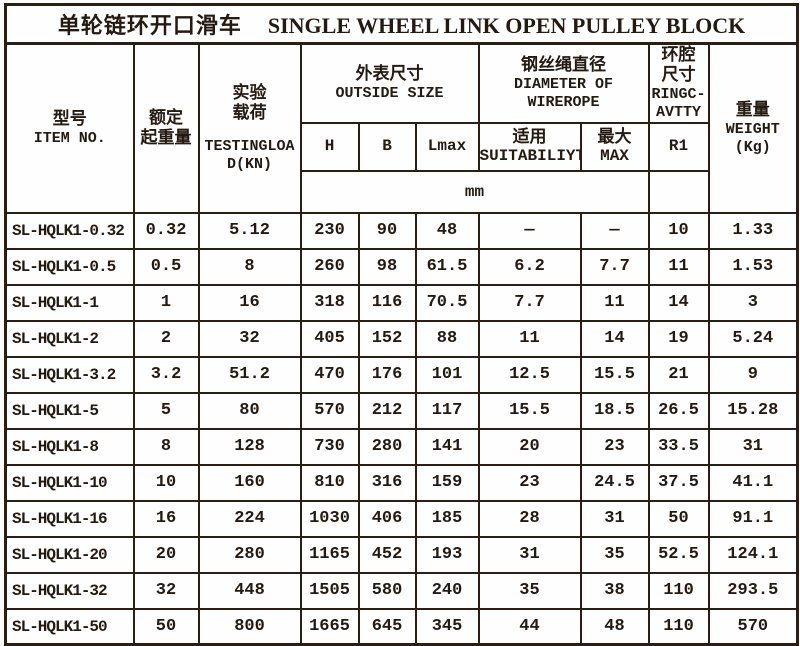  Describe the element at coordinates (329, 230) in the screenshot. I see `cell-h: 230` at that location.